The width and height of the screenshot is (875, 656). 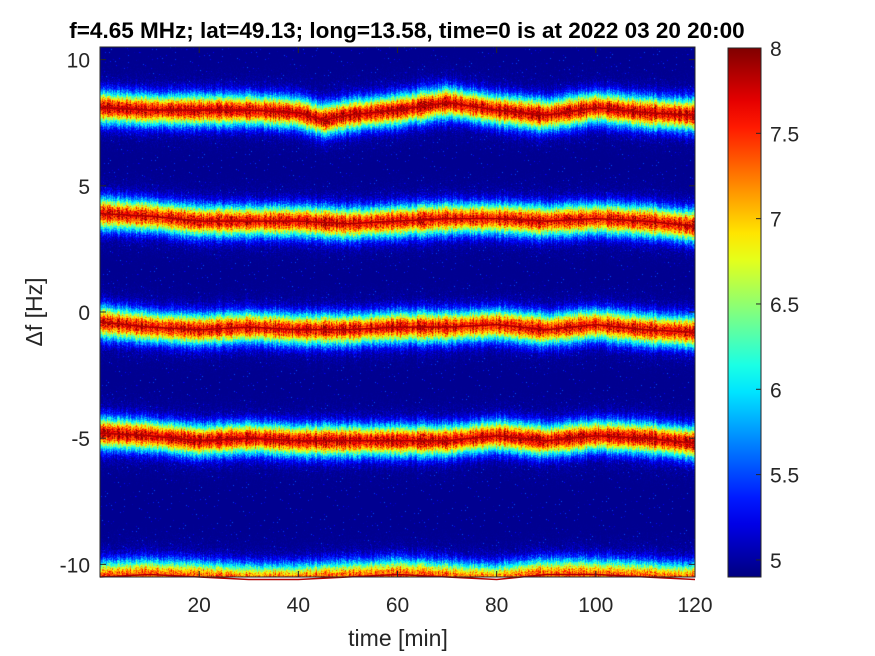 What do you see at coordinates (84, 313) in the screenshot?
I see `y-tick-label: 0` at bounding box center [84, 313].